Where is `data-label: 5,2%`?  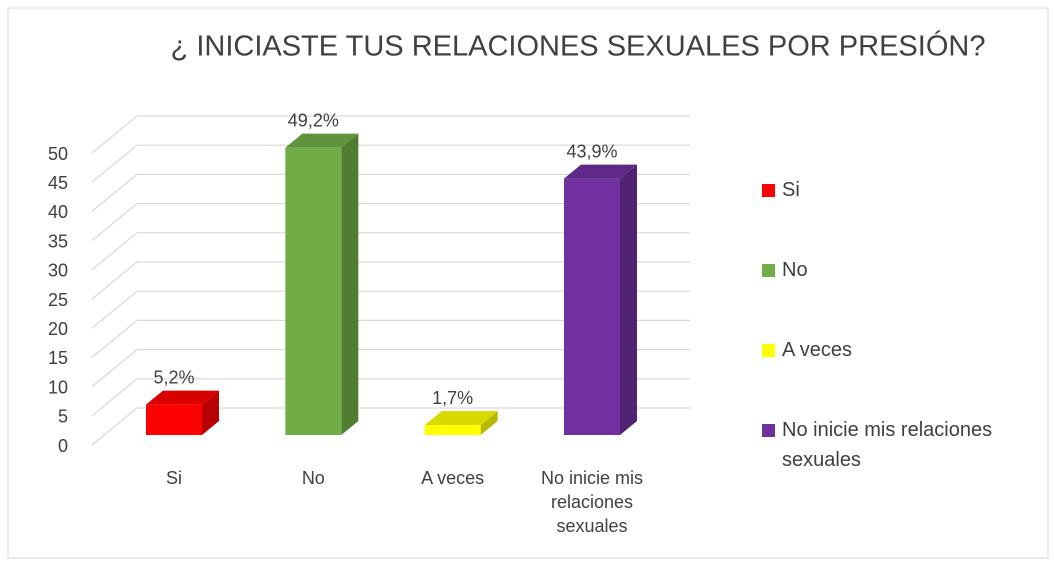
data-label: 5,2% is located at coordinates (173, 377).